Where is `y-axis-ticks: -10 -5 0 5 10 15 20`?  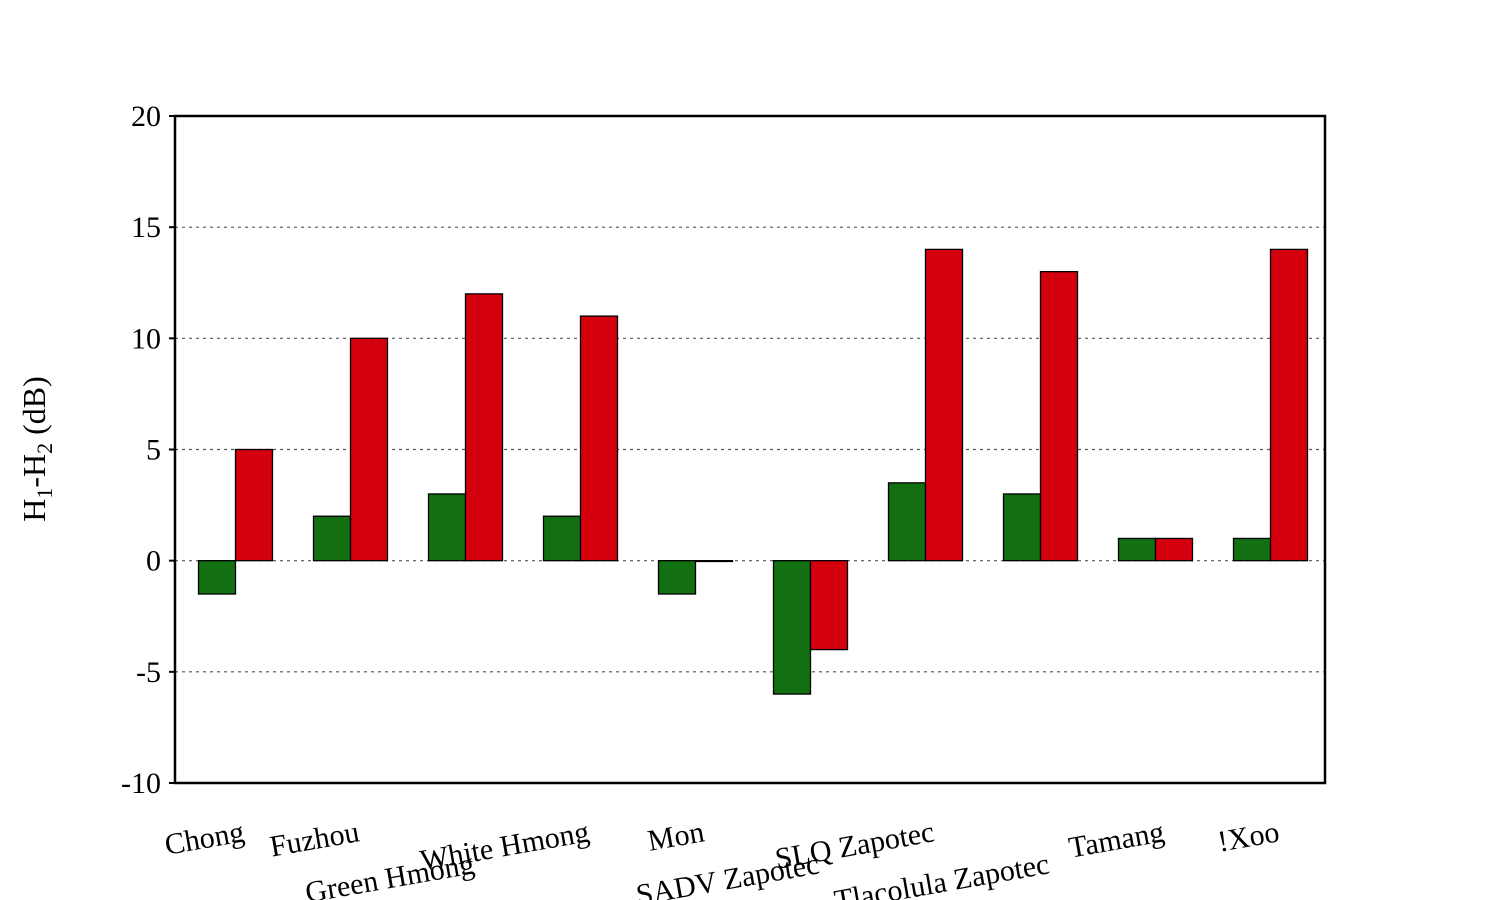 y-axis-ticks: -10 -5 0 5 10 15 20 is located at coordinates (148, 450).